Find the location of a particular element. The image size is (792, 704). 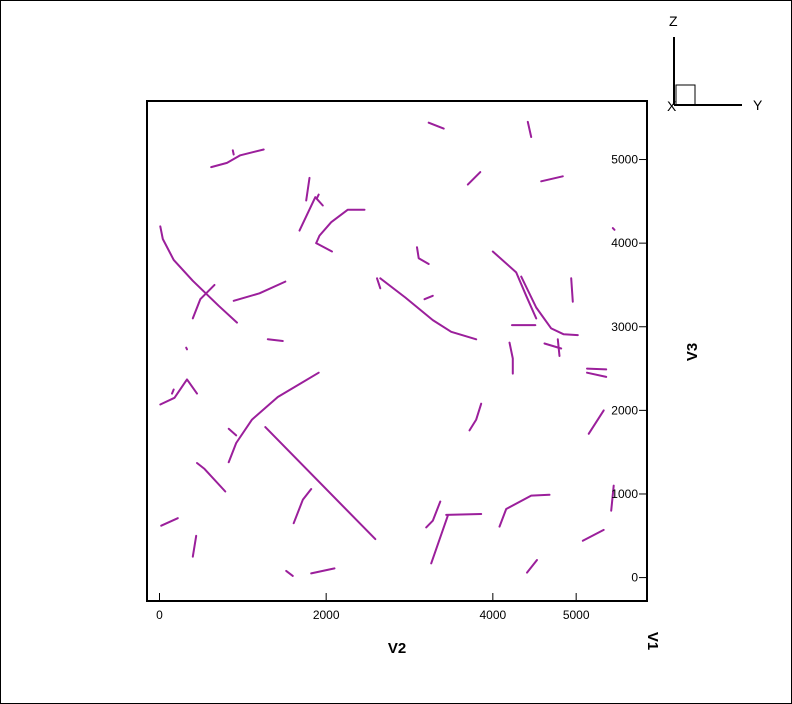

y-tick-label: 0 is located at coordinates (634, 578).